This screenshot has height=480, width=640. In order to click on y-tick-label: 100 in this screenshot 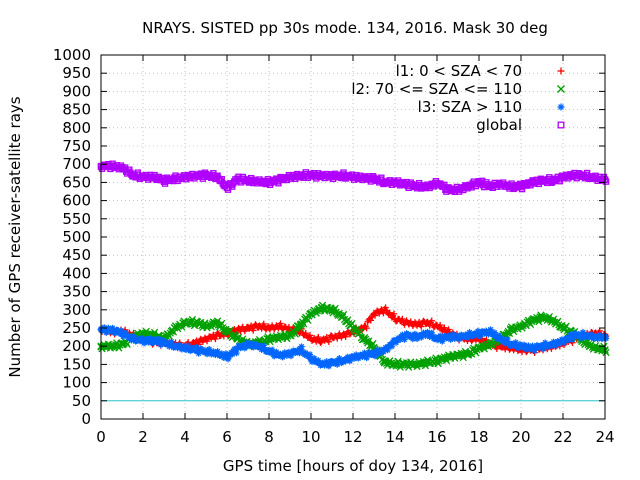, I will do `click(76, 383)`.